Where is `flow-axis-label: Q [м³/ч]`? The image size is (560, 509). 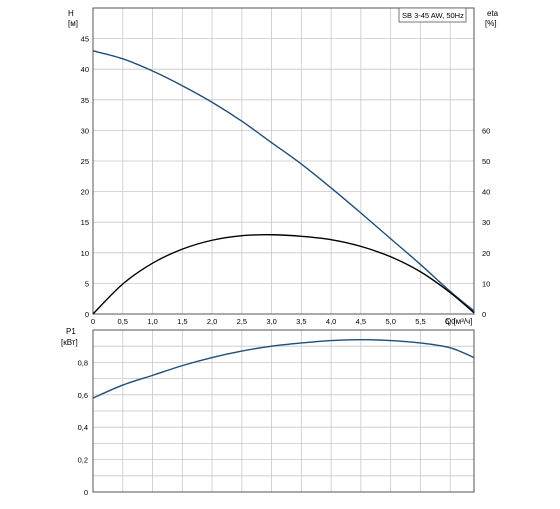
flow-axis-label: Q [м³/ч] is located at coordinates (458, 321).